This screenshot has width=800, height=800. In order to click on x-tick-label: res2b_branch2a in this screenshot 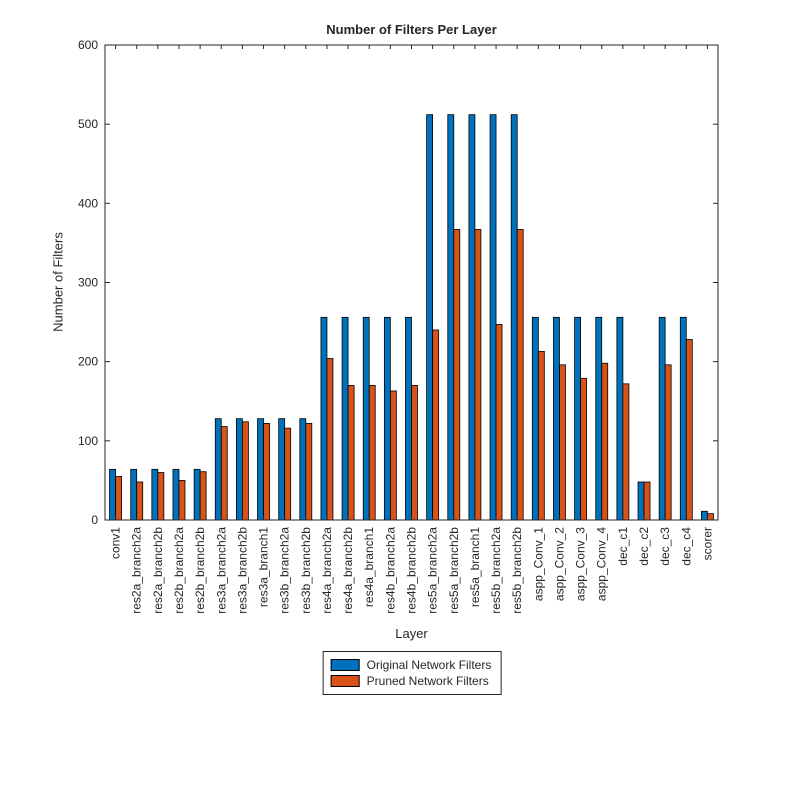, I will do `click(179, 570)`.